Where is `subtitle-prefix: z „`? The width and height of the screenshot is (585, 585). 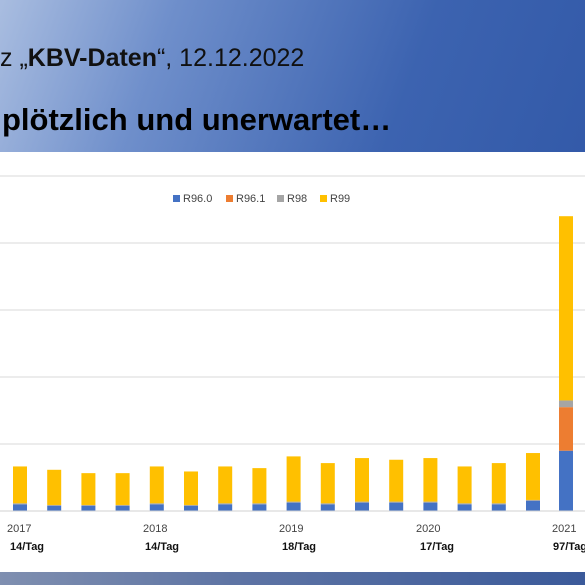
subtitle-prefix: z „ is located at coordinates (14, 58).